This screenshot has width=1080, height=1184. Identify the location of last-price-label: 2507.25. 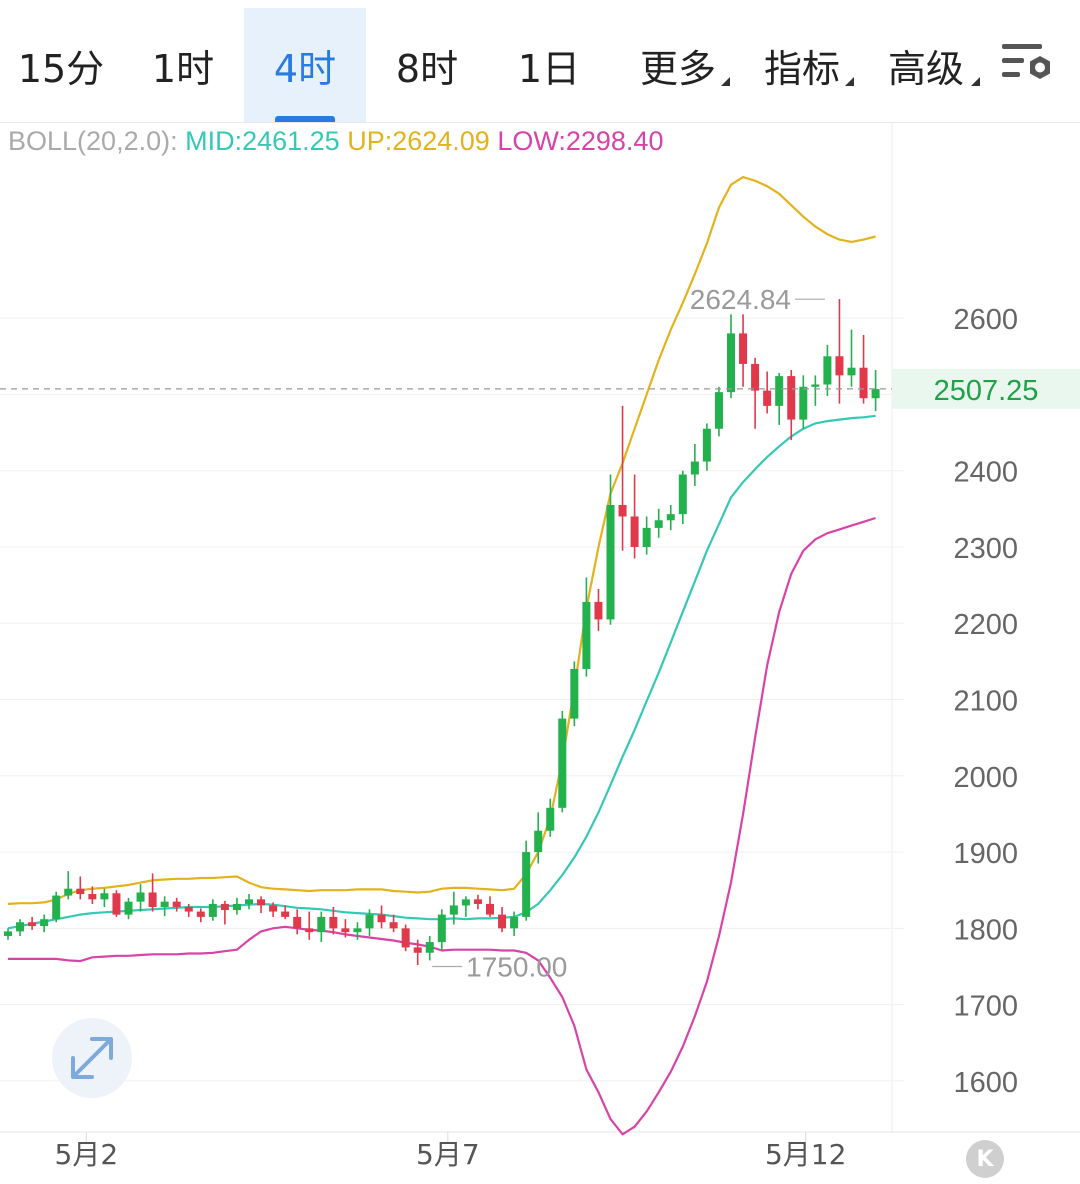
(986, 391).